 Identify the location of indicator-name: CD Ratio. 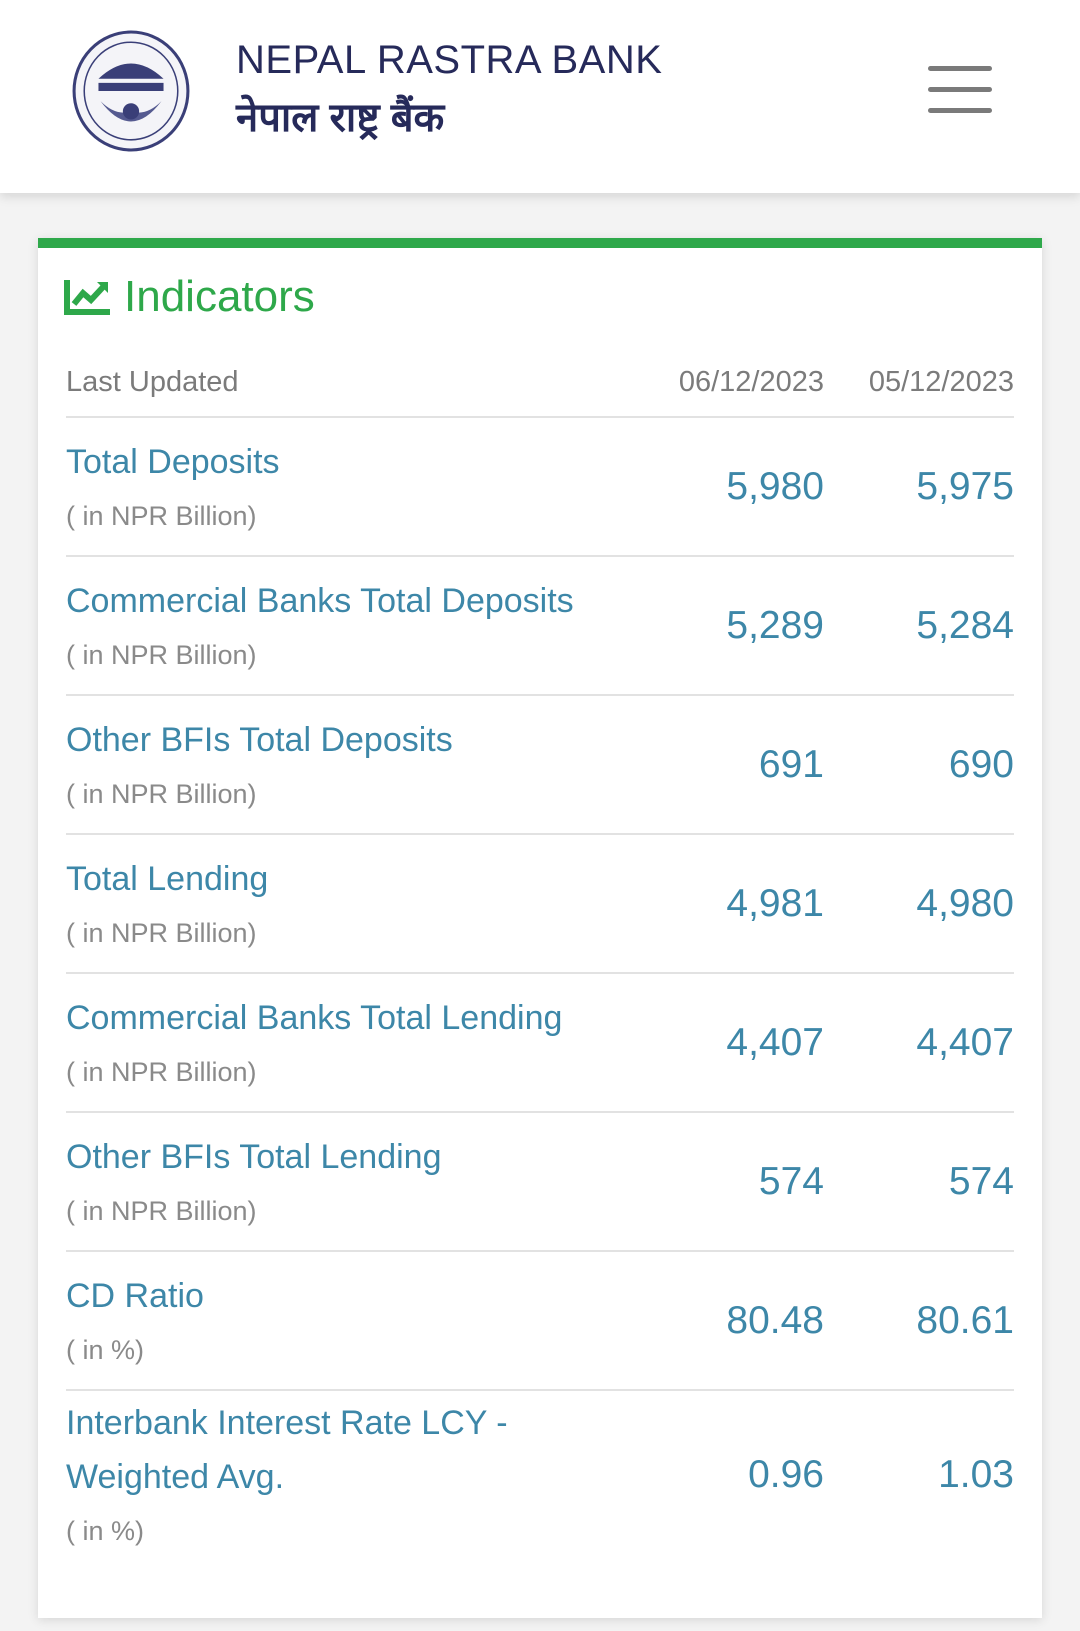
(135, 1295).